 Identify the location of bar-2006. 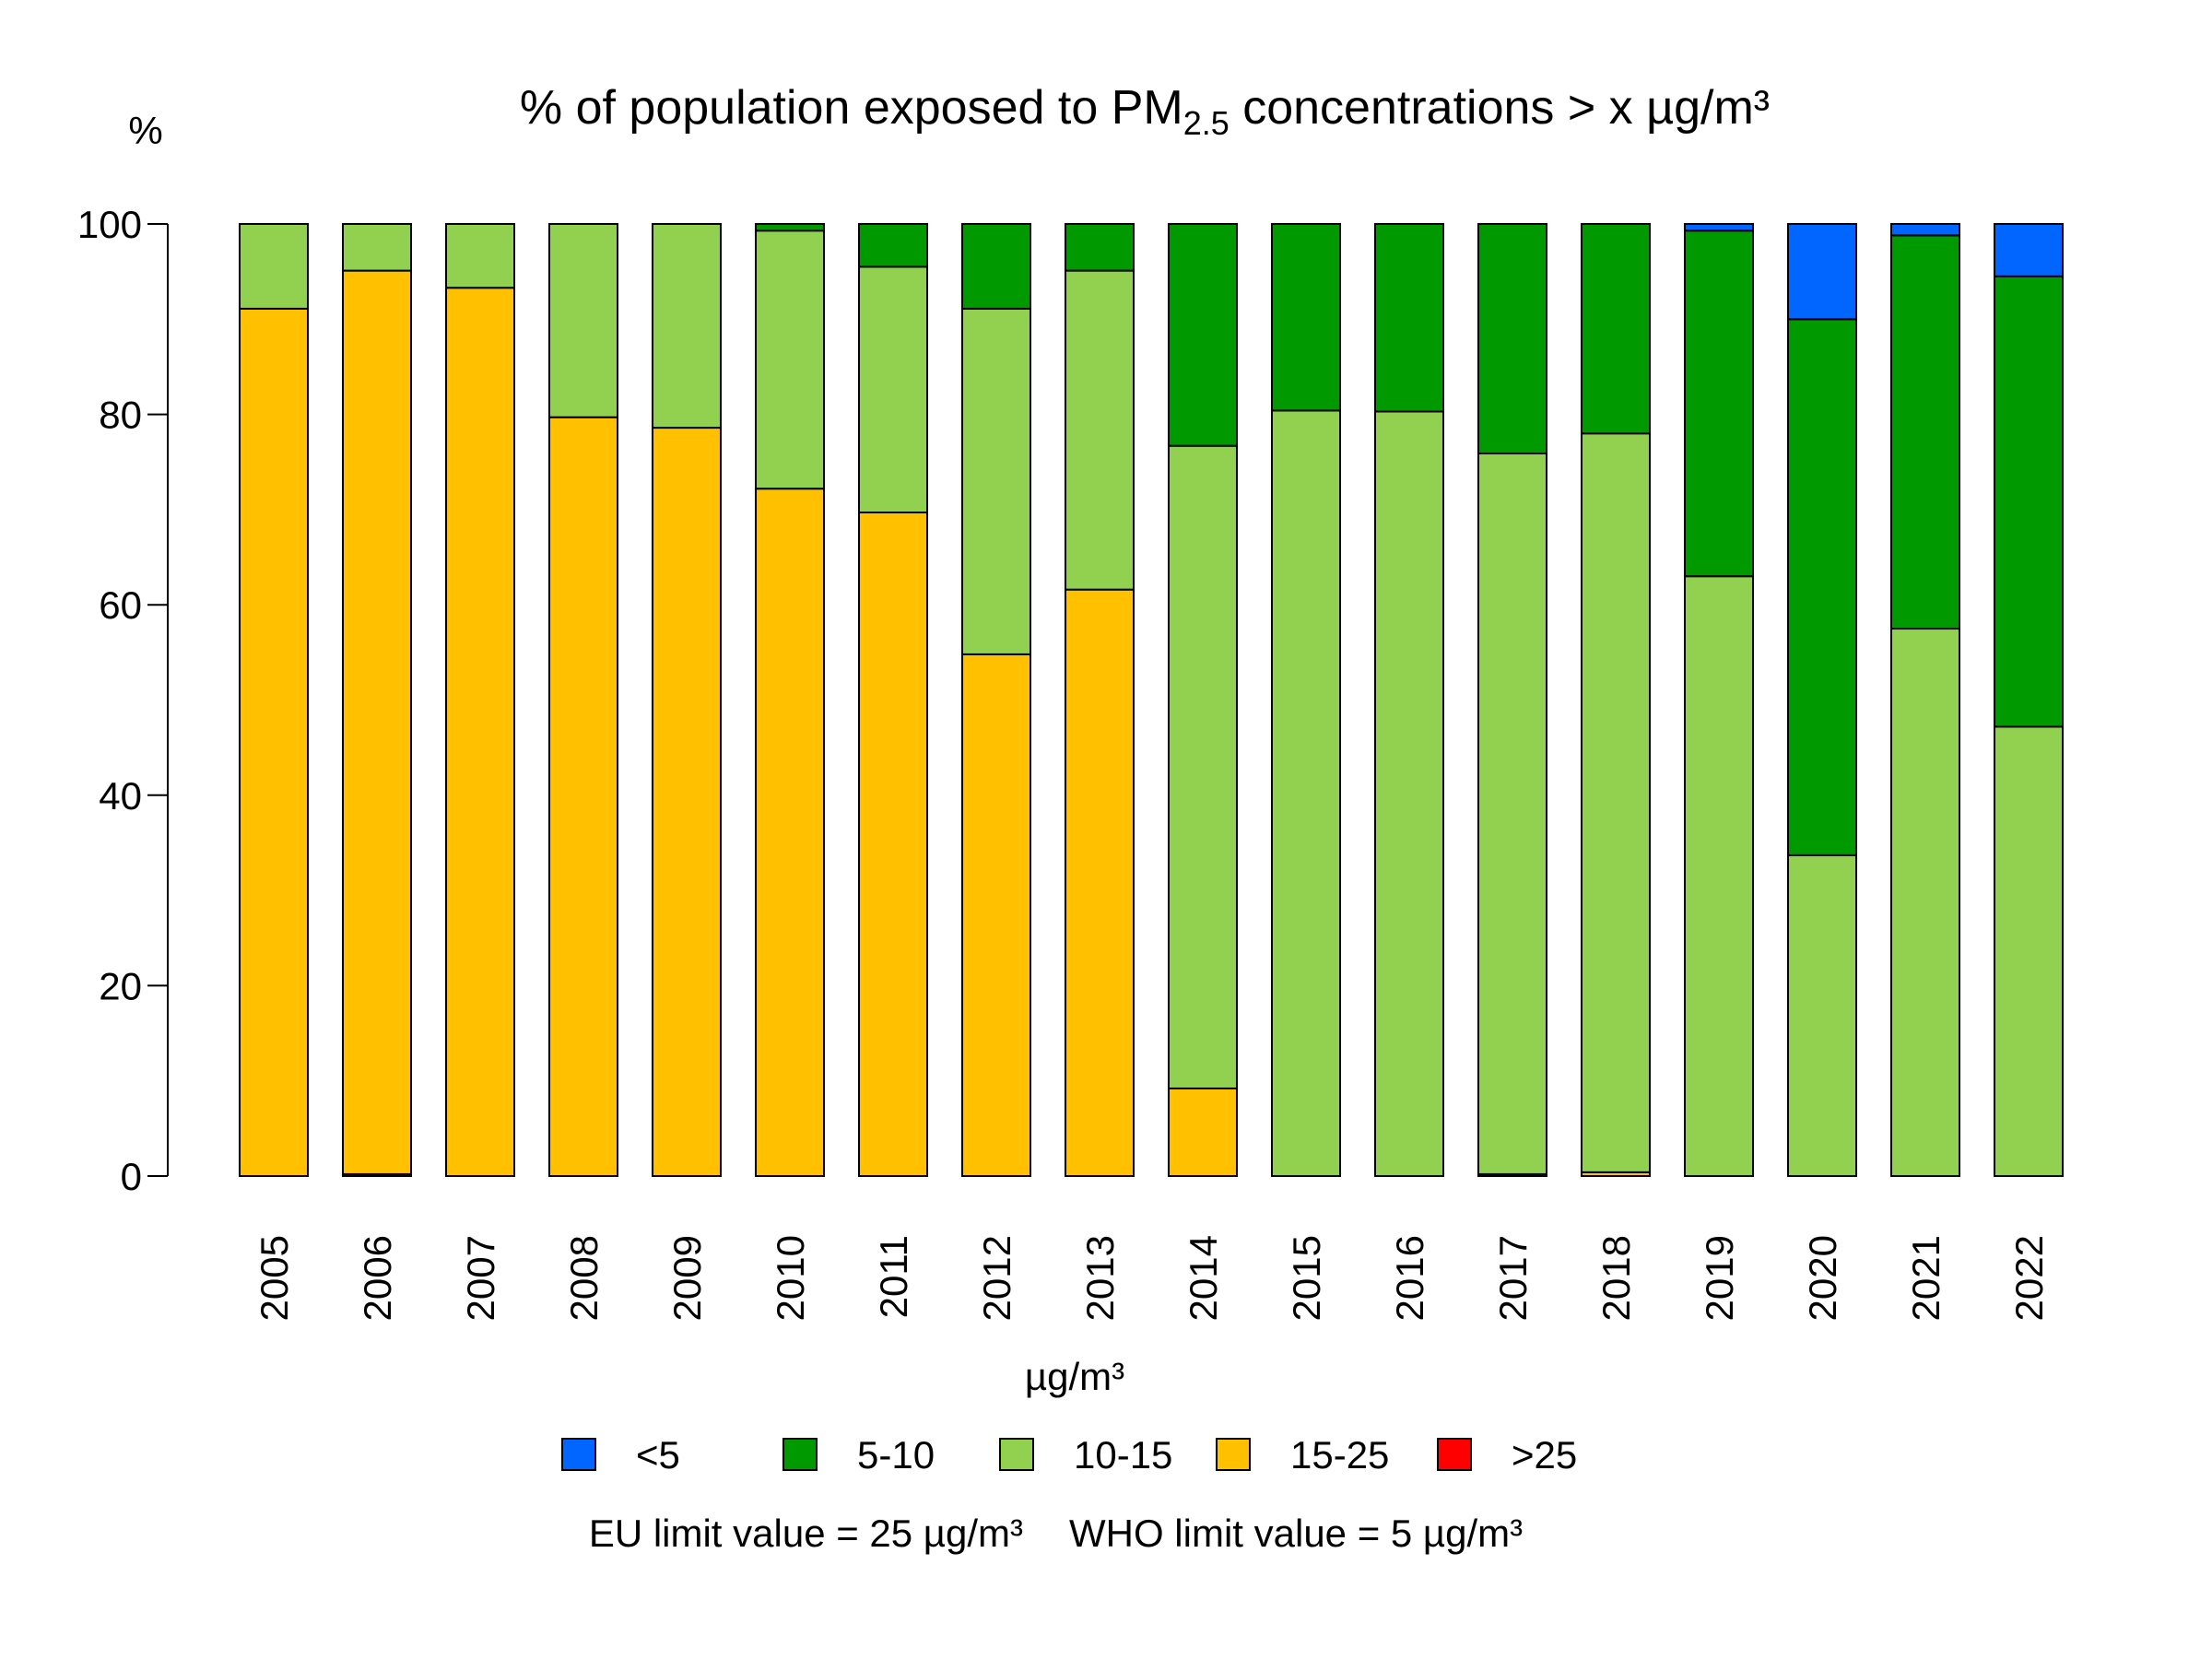
(377, 700).